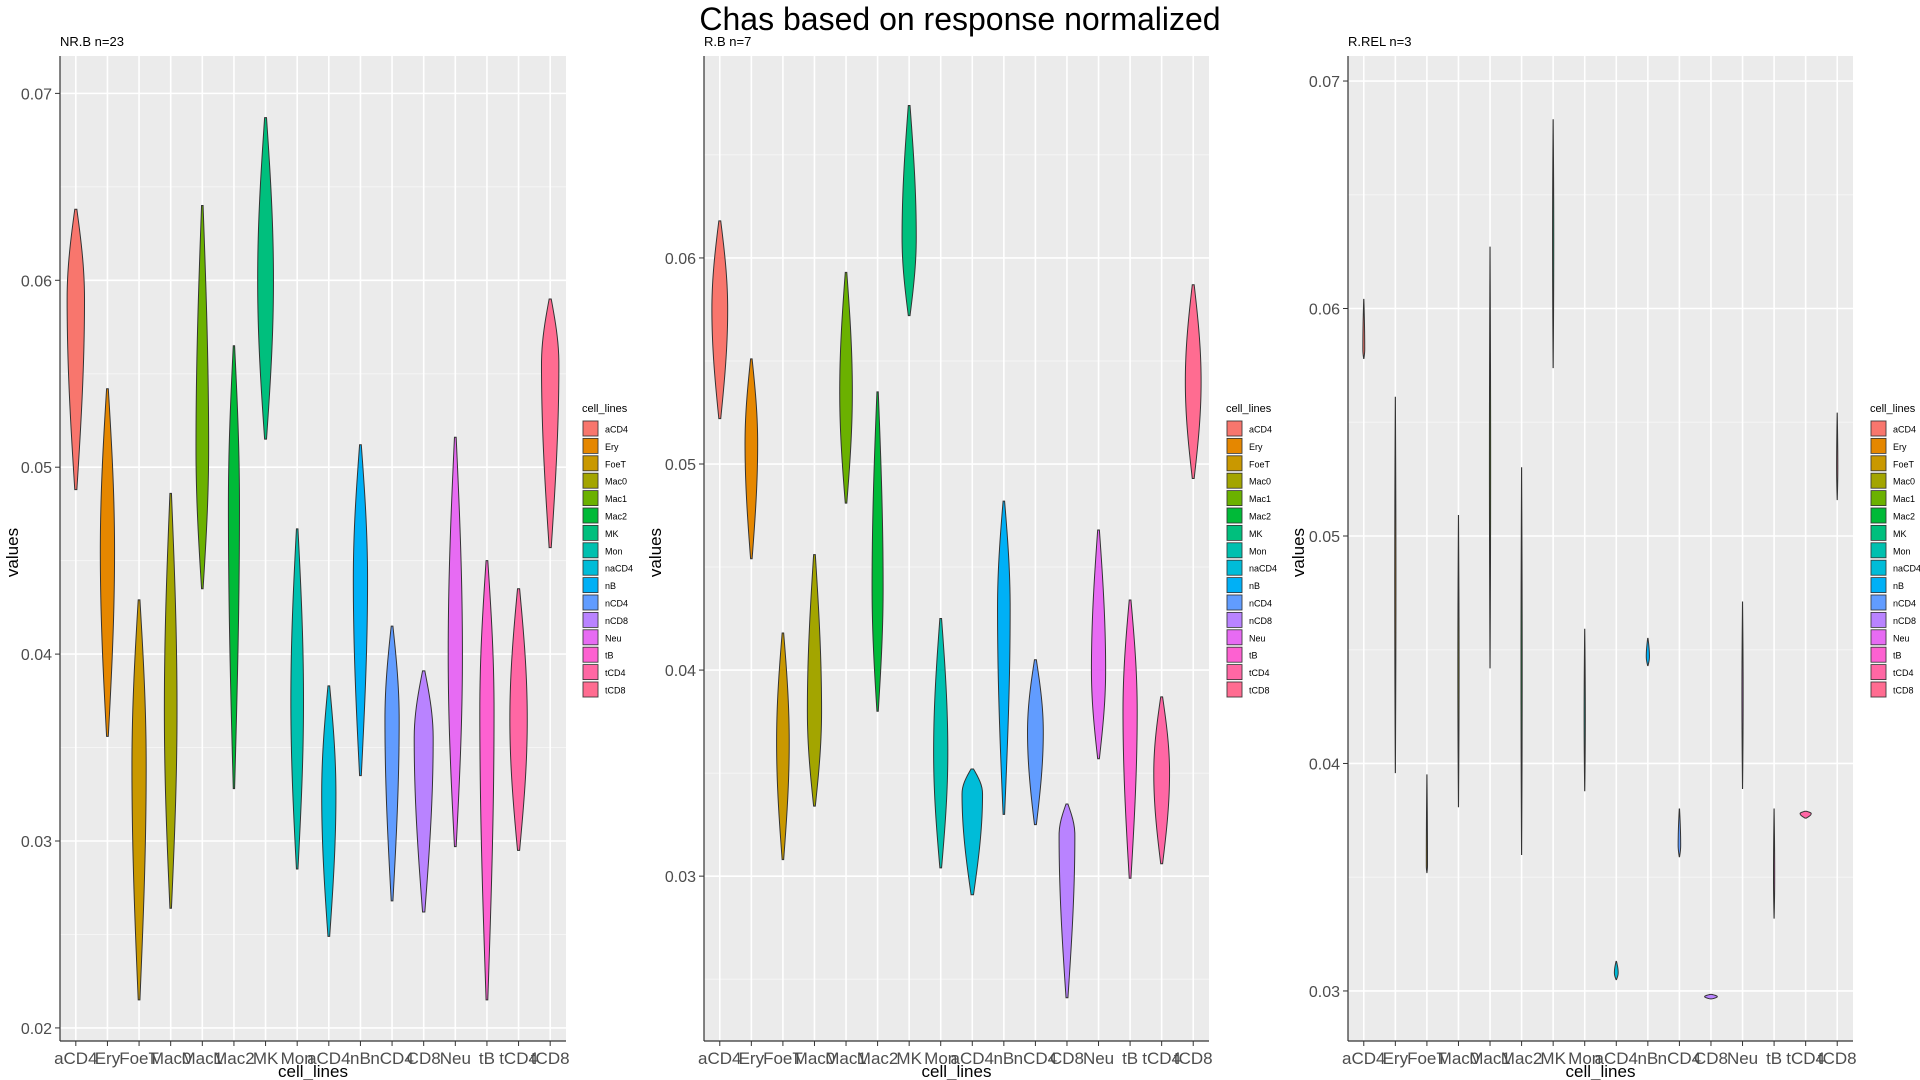 This screenshot has width=1920, height=1080. I want to click on x-tick-label: Mac2, so click(1522, 1058).